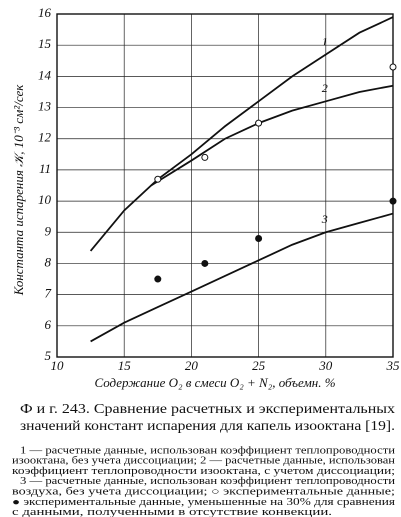  Describe the element at coordinates (125, 365) in the screenshot. I see `x-tick-label: 15` at that location.